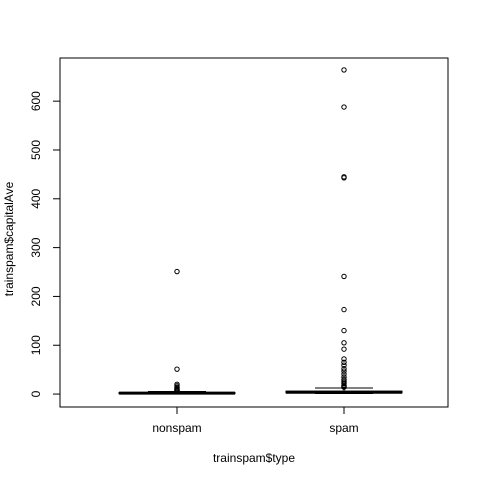  What do you see at coordinates (36, 101) in the screenshot?
I see `y-tick-label: 600` at bounding box center [36, 101].